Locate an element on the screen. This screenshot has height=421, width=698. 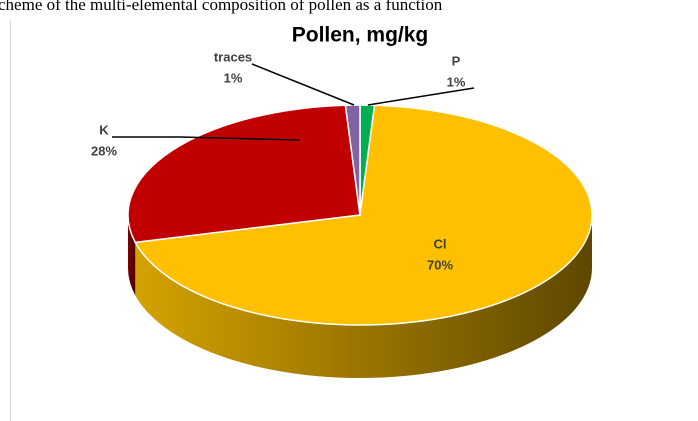
slice-label: P is located at coordinates (456, 60).